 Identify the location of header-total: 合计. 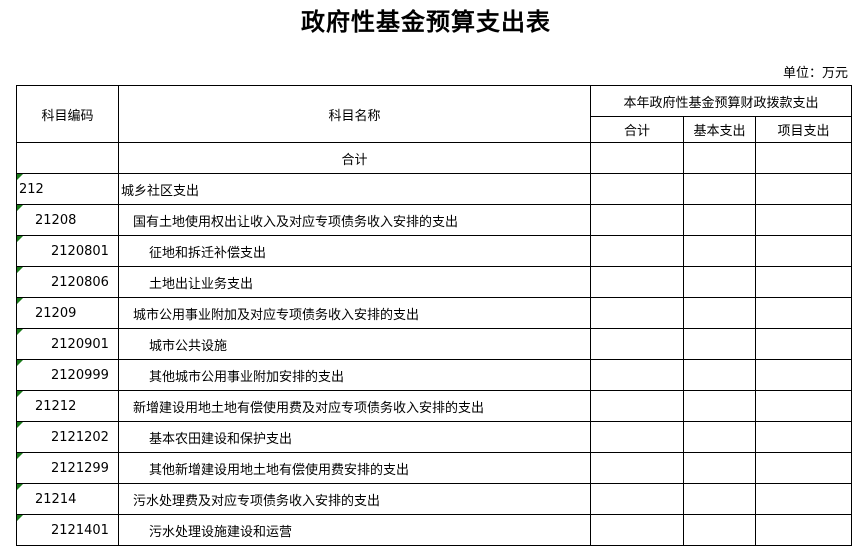
(637, 129).